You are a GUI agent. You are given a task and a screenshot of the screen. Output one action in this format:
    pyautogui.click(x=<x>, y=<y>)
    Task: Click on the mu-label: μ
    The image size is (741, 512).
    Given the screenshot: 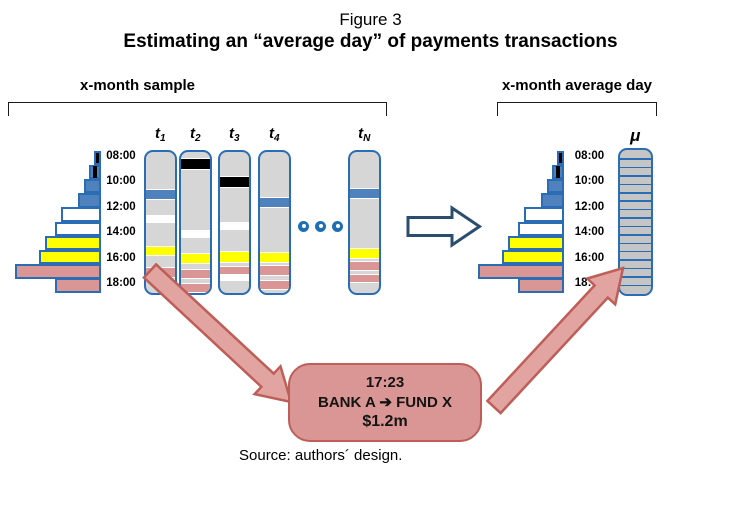 What is the action you would take?
    pyautogui.click(x=635, y=135)
    